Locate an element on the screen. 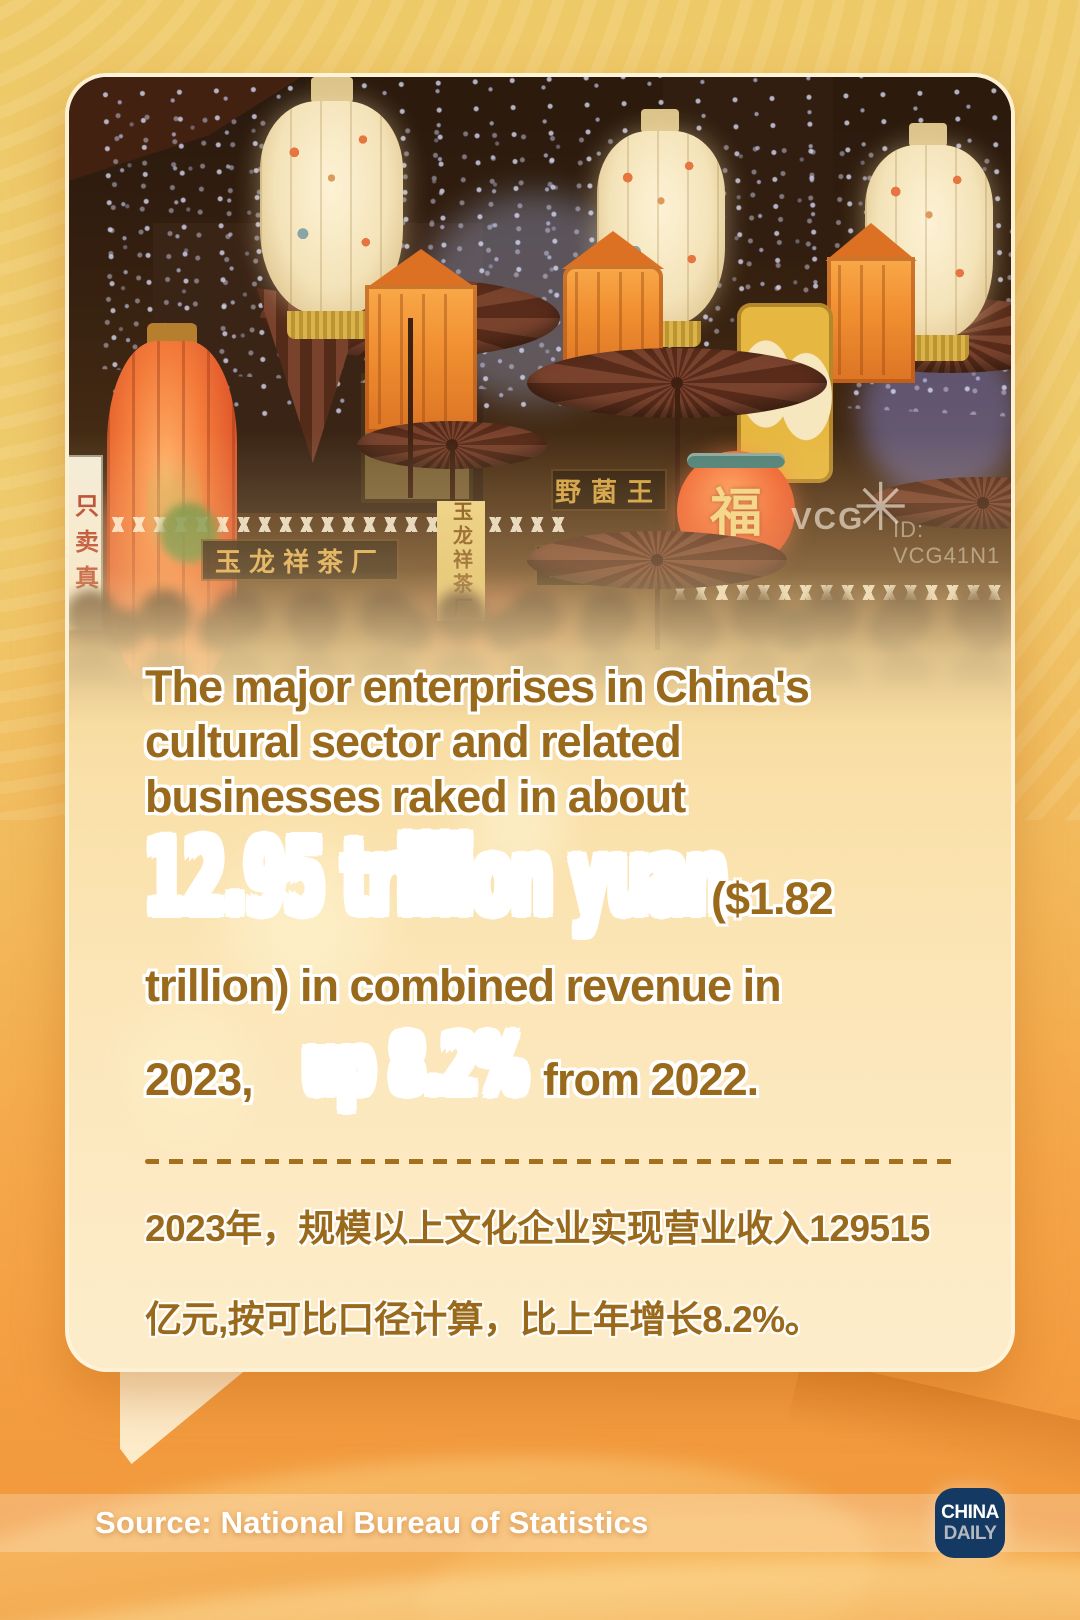 The height and width of the screenshot is (1620, 1080). headline-line: businesses raked in about is located at coordinates (415, 796).